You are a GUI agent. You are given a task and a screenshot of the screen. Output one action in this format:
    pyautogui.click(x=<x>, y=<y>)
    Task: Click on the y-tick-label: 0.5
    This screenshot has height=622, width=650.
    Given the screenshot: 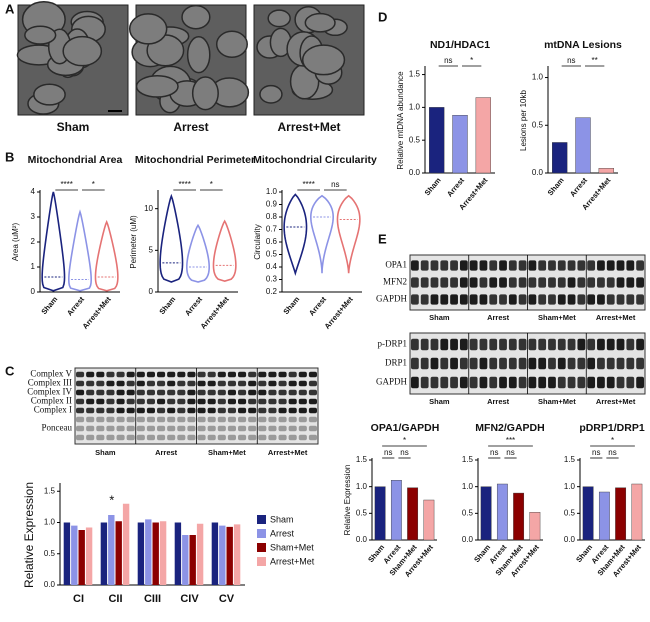 What is the action you would take?
    pyautogui.click(x=415, y=139)
    